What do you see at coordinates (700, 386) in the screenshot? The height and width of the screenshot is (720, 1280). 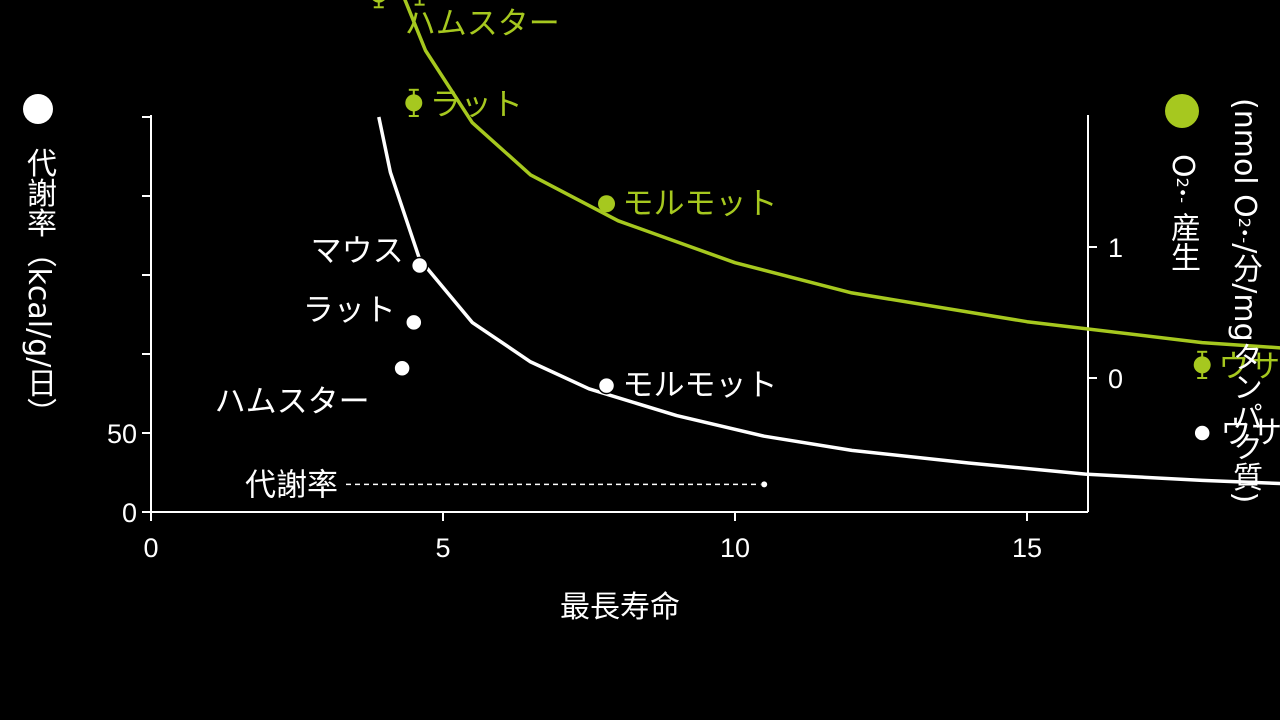 I see `metabolic-label-モルモット: モルモット` at bounding box center [700, 386].